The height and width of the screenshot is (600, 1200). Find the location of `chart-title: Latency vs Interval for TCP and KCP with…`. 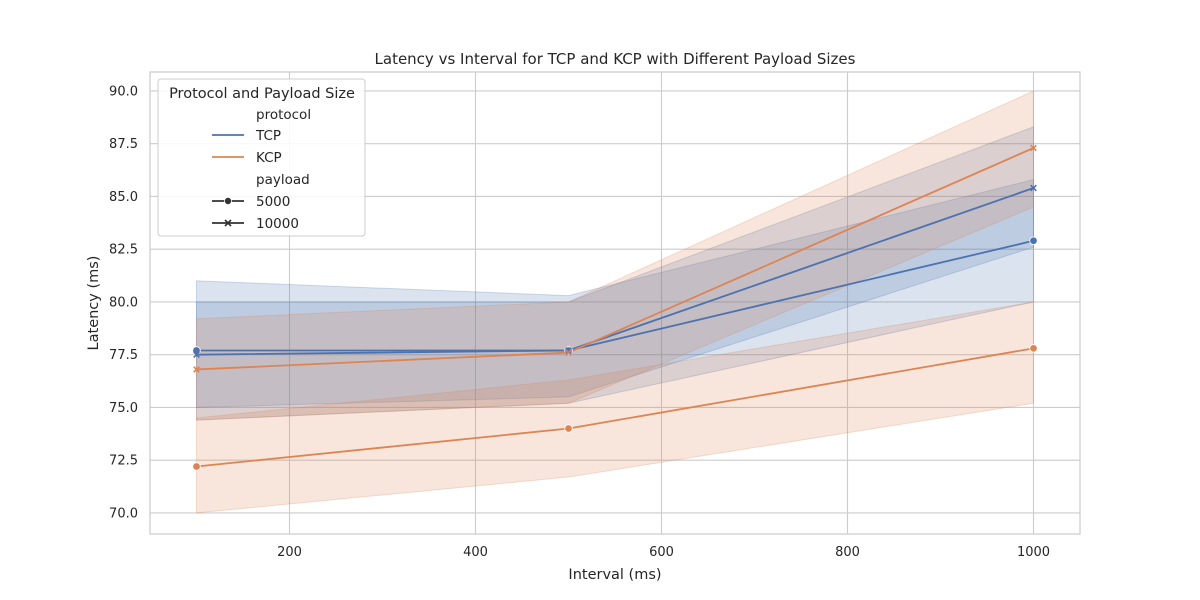

chart-title: Latency vs Interval for TCP and KCP with… is located at coordinates (615, 59).